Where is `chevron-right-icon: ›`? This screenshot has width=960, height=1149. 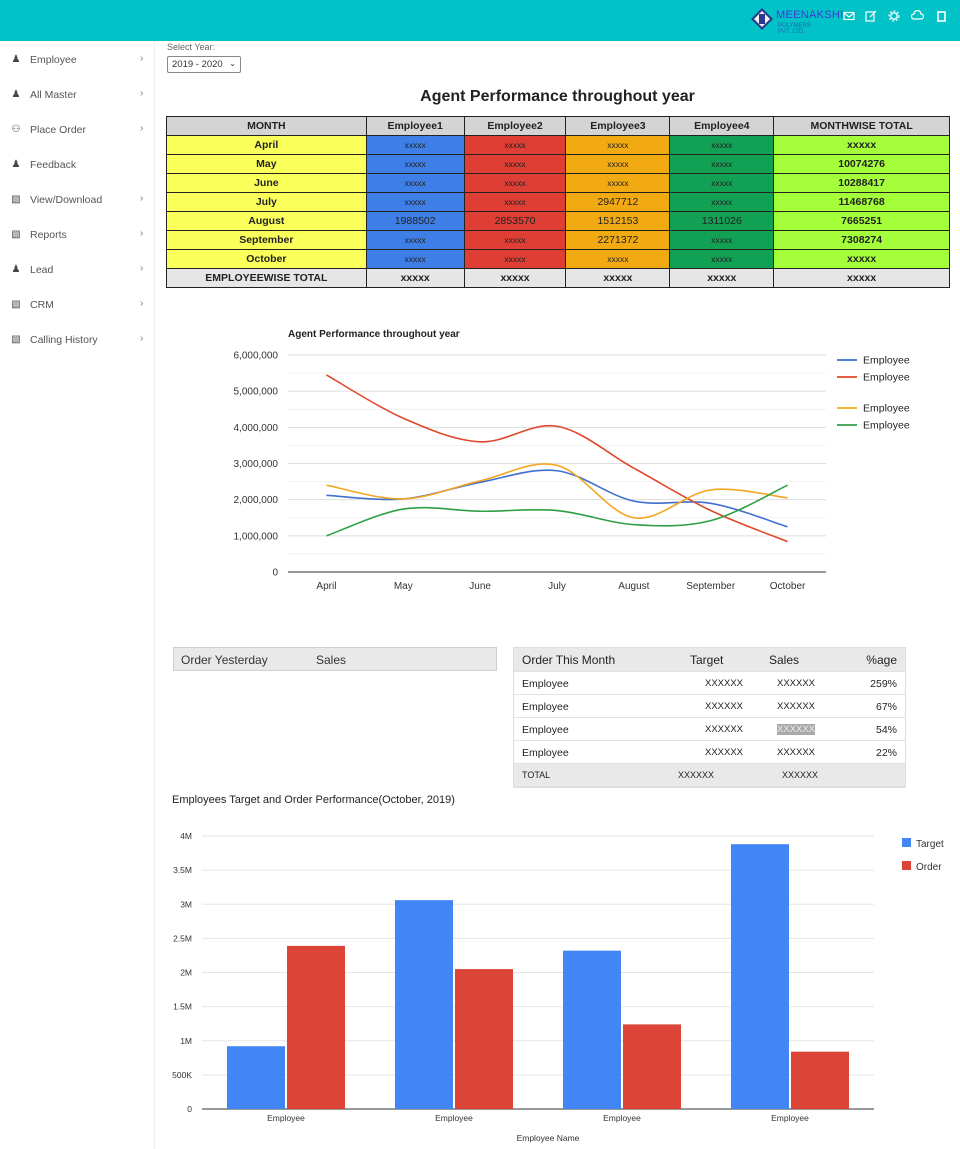
chevron-right-icon: › is located at coordinates (142, 58).